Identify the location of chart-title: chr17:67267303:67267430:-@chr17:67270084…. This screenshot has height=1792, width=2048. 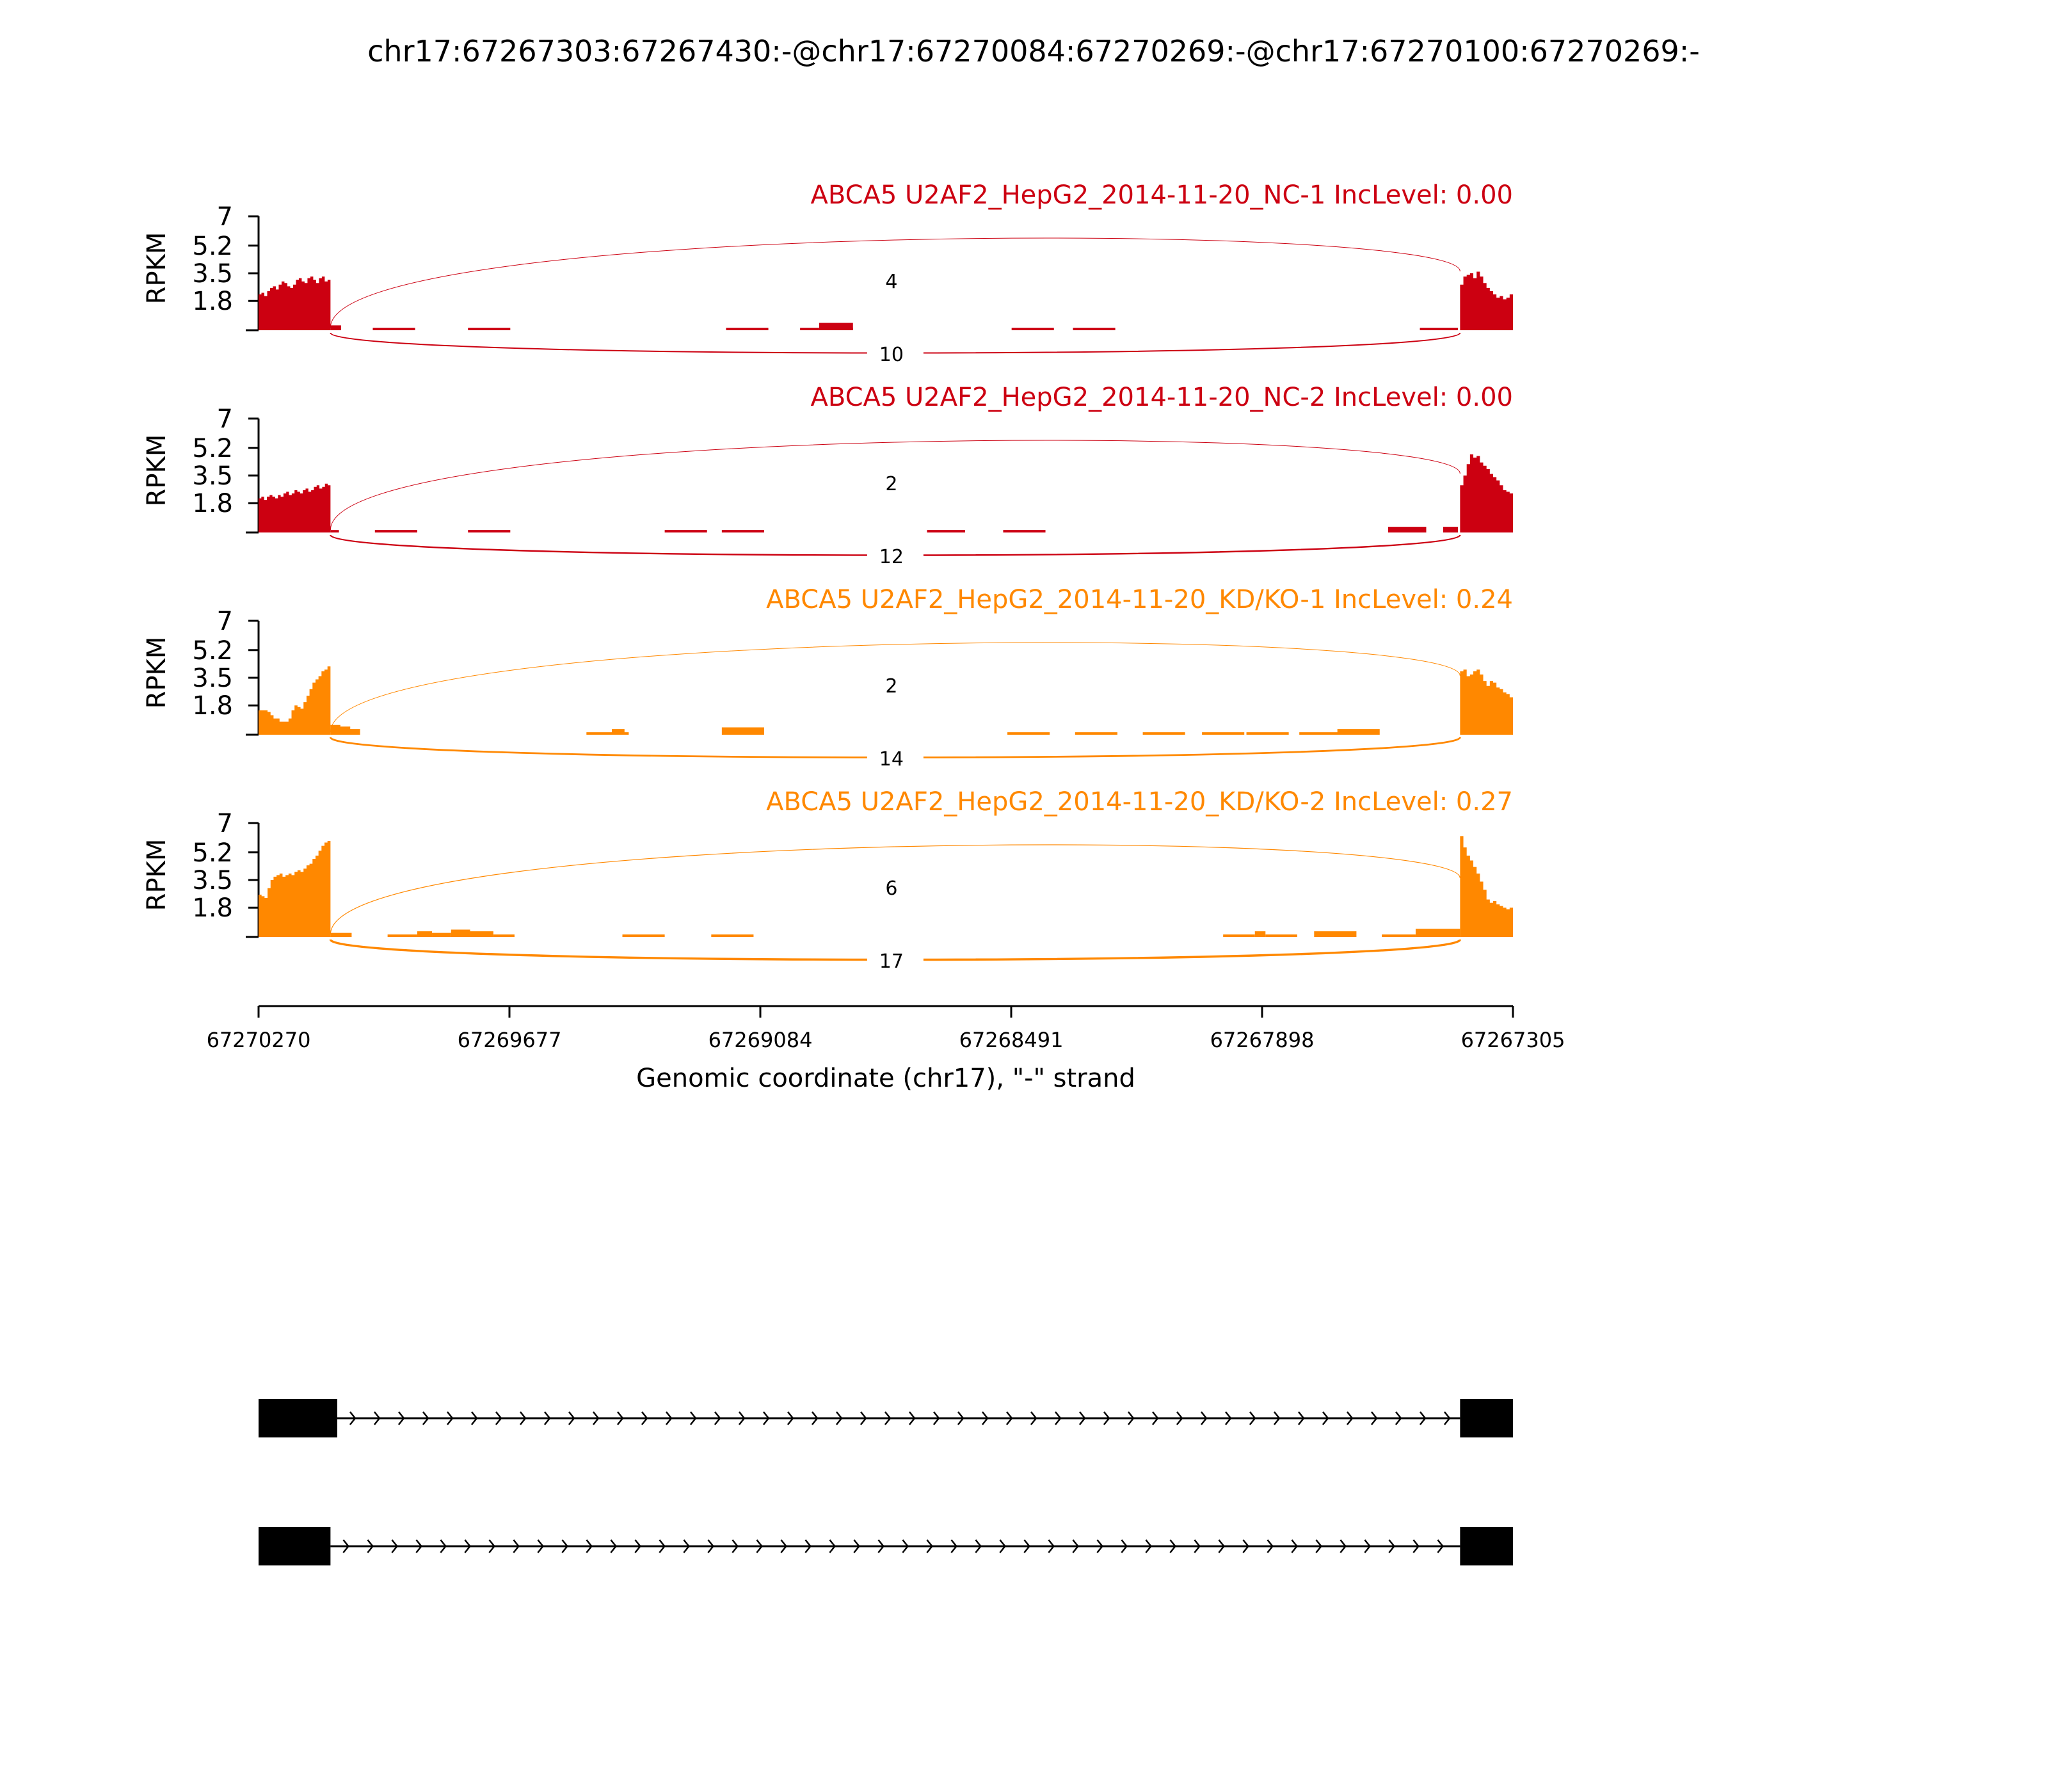
(1033, 51).